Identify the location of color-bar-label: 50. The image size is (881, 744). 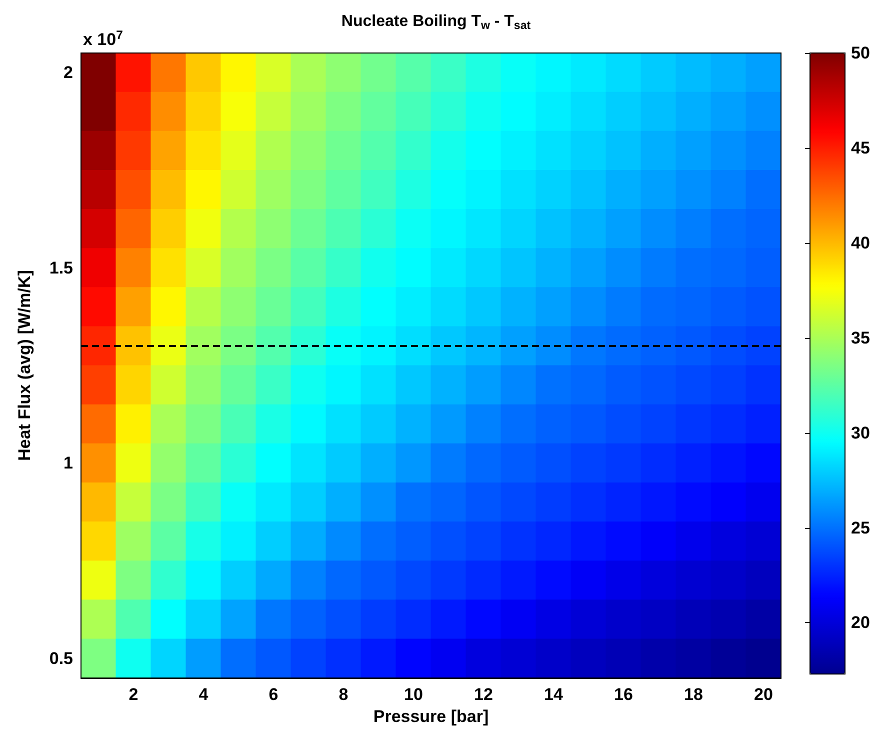
(860, 53).